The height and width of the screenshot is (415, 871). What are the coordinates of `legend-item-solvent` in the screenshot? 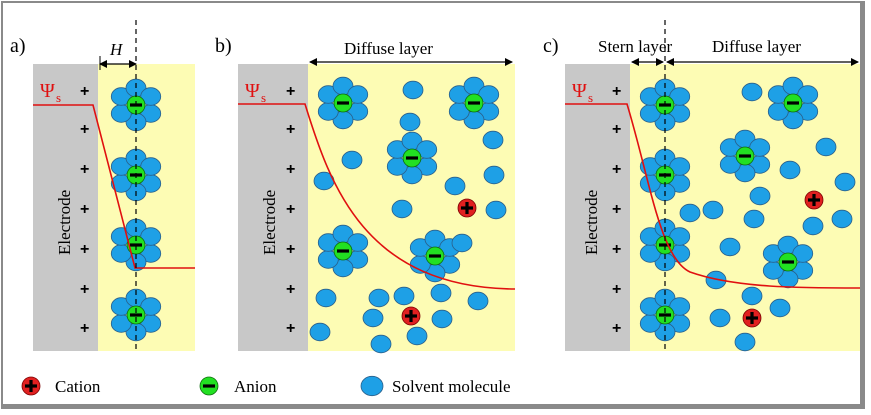 It's located at (372, 386).